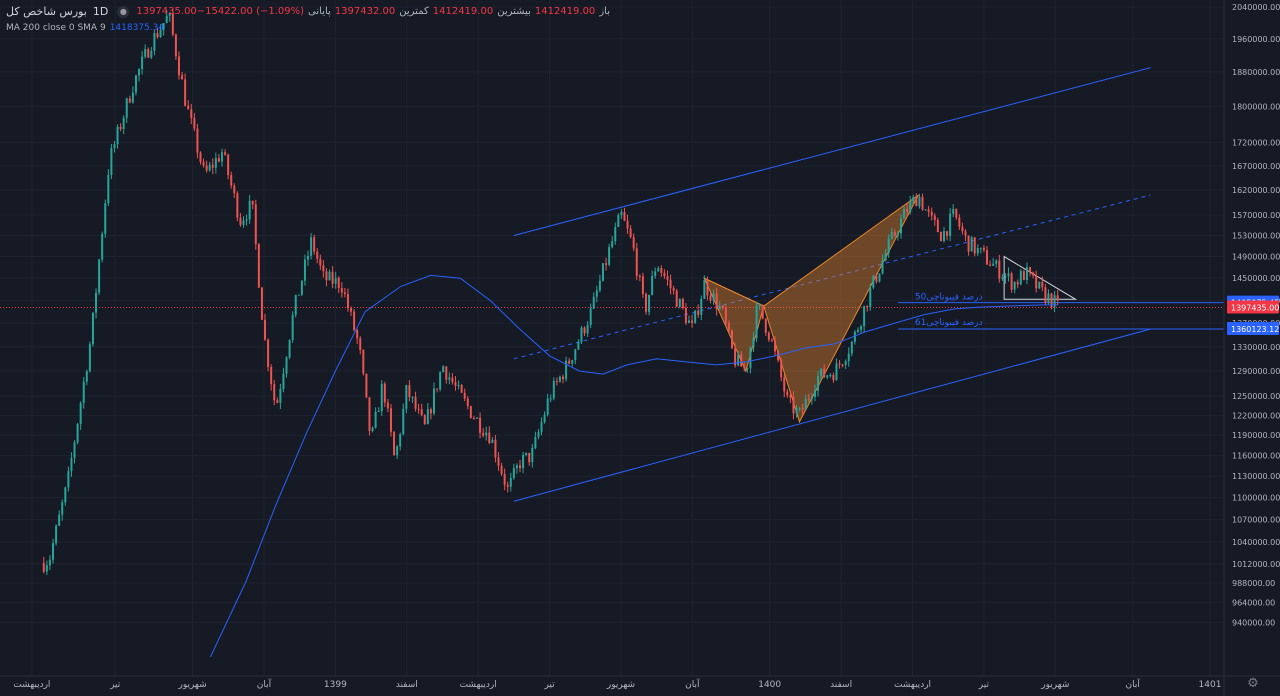 This screenshot has width=1280, height=696. What do you see at coordinates (414, 11) in the screenshot?
I see `low-label: کمترین` at bounding box center [414, 11].